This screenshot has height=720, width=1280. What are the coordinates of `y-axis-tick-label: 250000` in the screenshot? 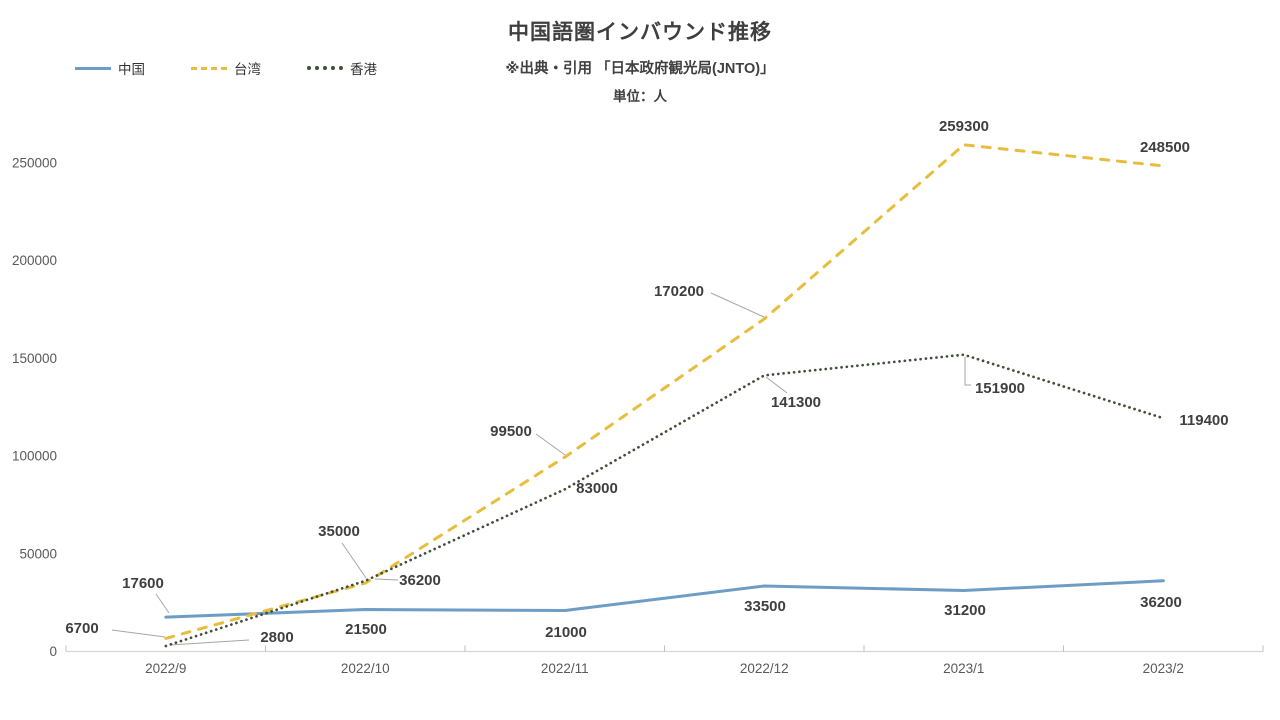 It's located at (34, 163).